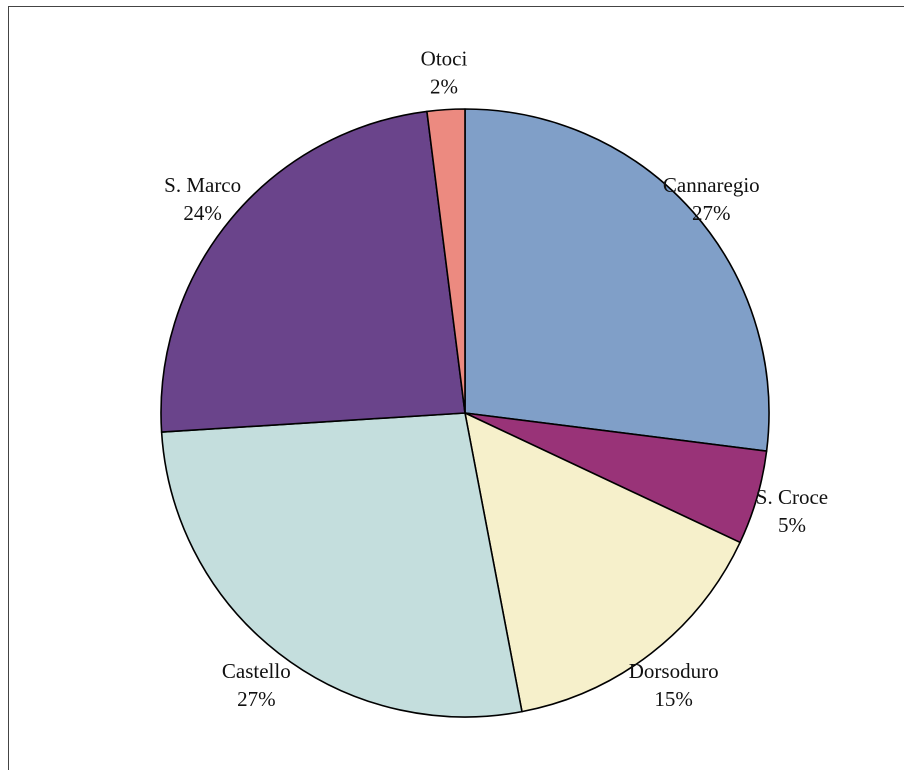 This screenshot has width=905, height=771. I want to click on slice-label-cannaregio: Cannaregio, so click(711, 185).